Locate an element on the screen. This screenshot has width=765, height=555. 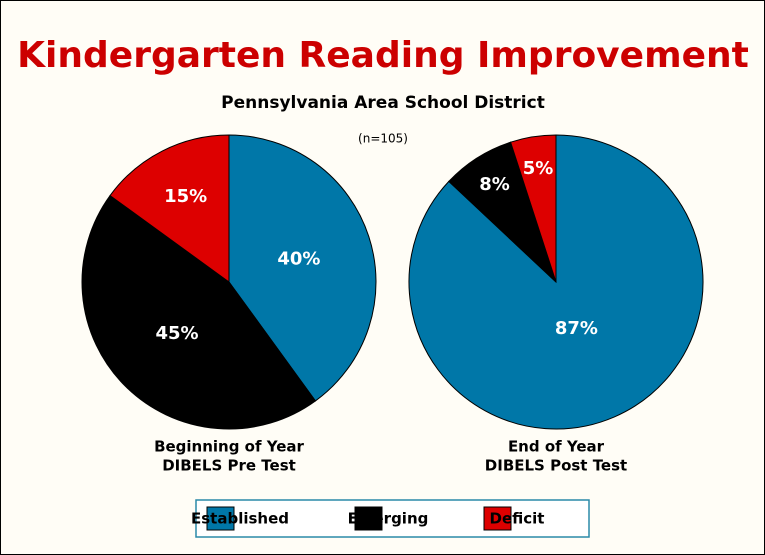
slice-label: 5% is located at coordinates (538, 168).